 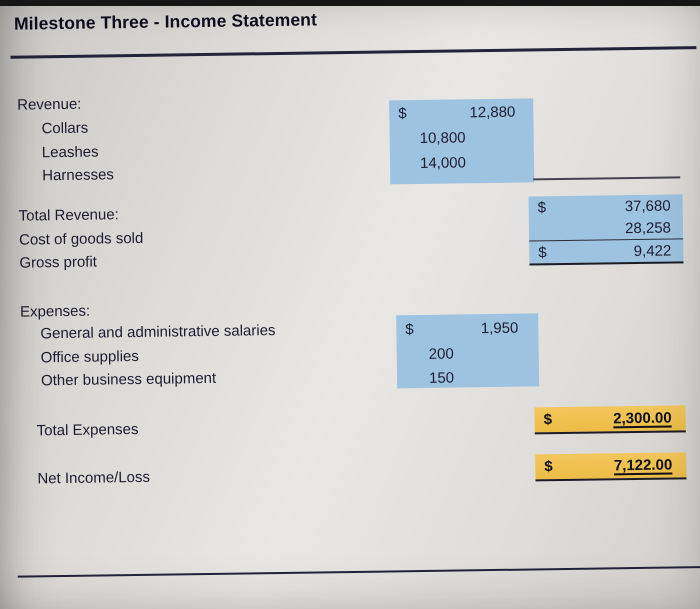 What do you see at coordinates (648, 228) in the screenshot?
I see `cost-of-goods-sold-value: 28,258` at bounding box center [648, 228].